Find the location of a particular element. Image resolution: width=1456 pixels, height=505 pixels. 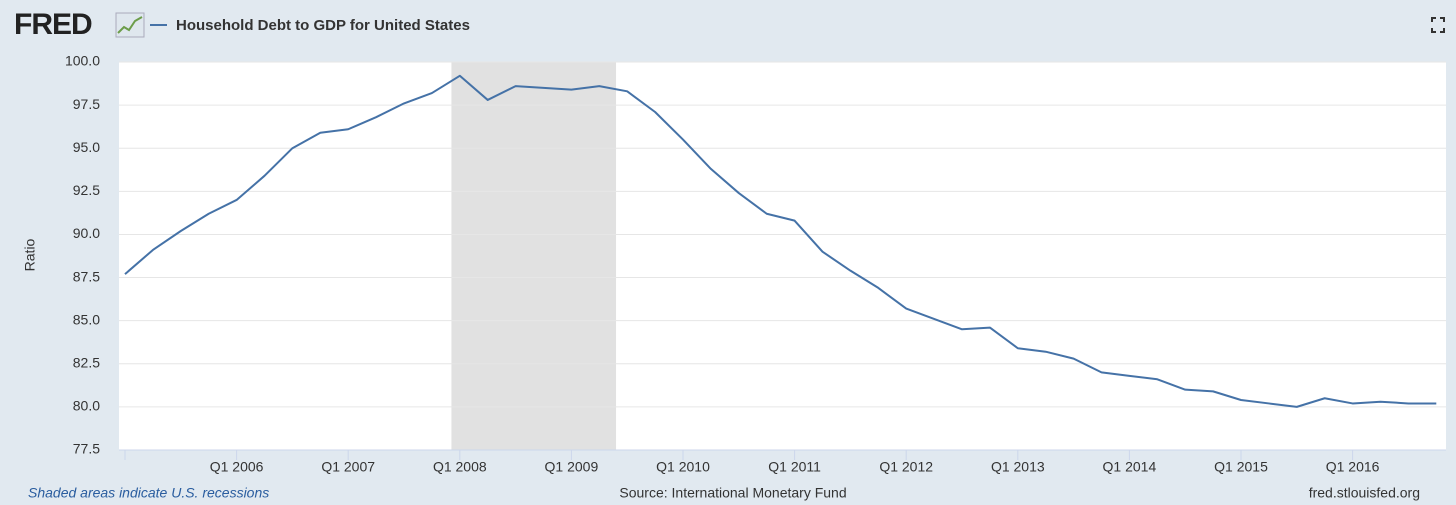

x-tick-label: Q1 2011 is located at coordinates (794, 467).